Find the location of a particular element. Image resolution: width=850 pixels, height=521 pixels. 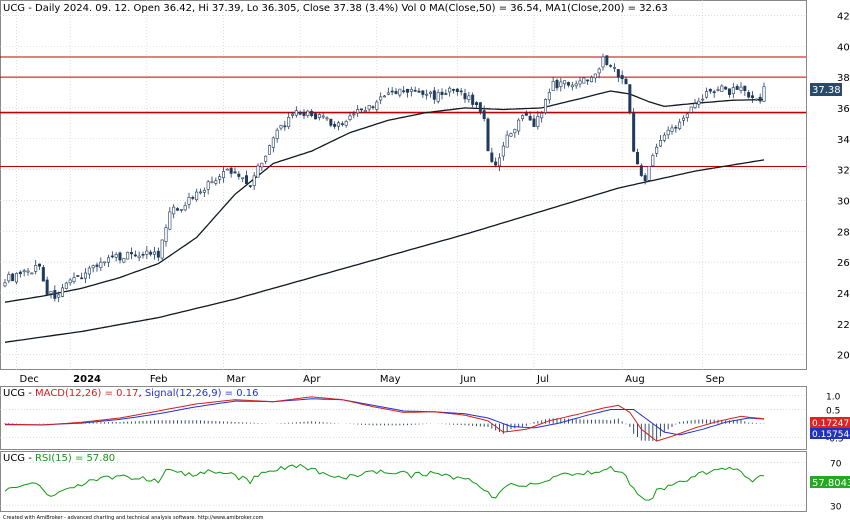

time-tick-label: Apr is located at coordinates (312, 379).